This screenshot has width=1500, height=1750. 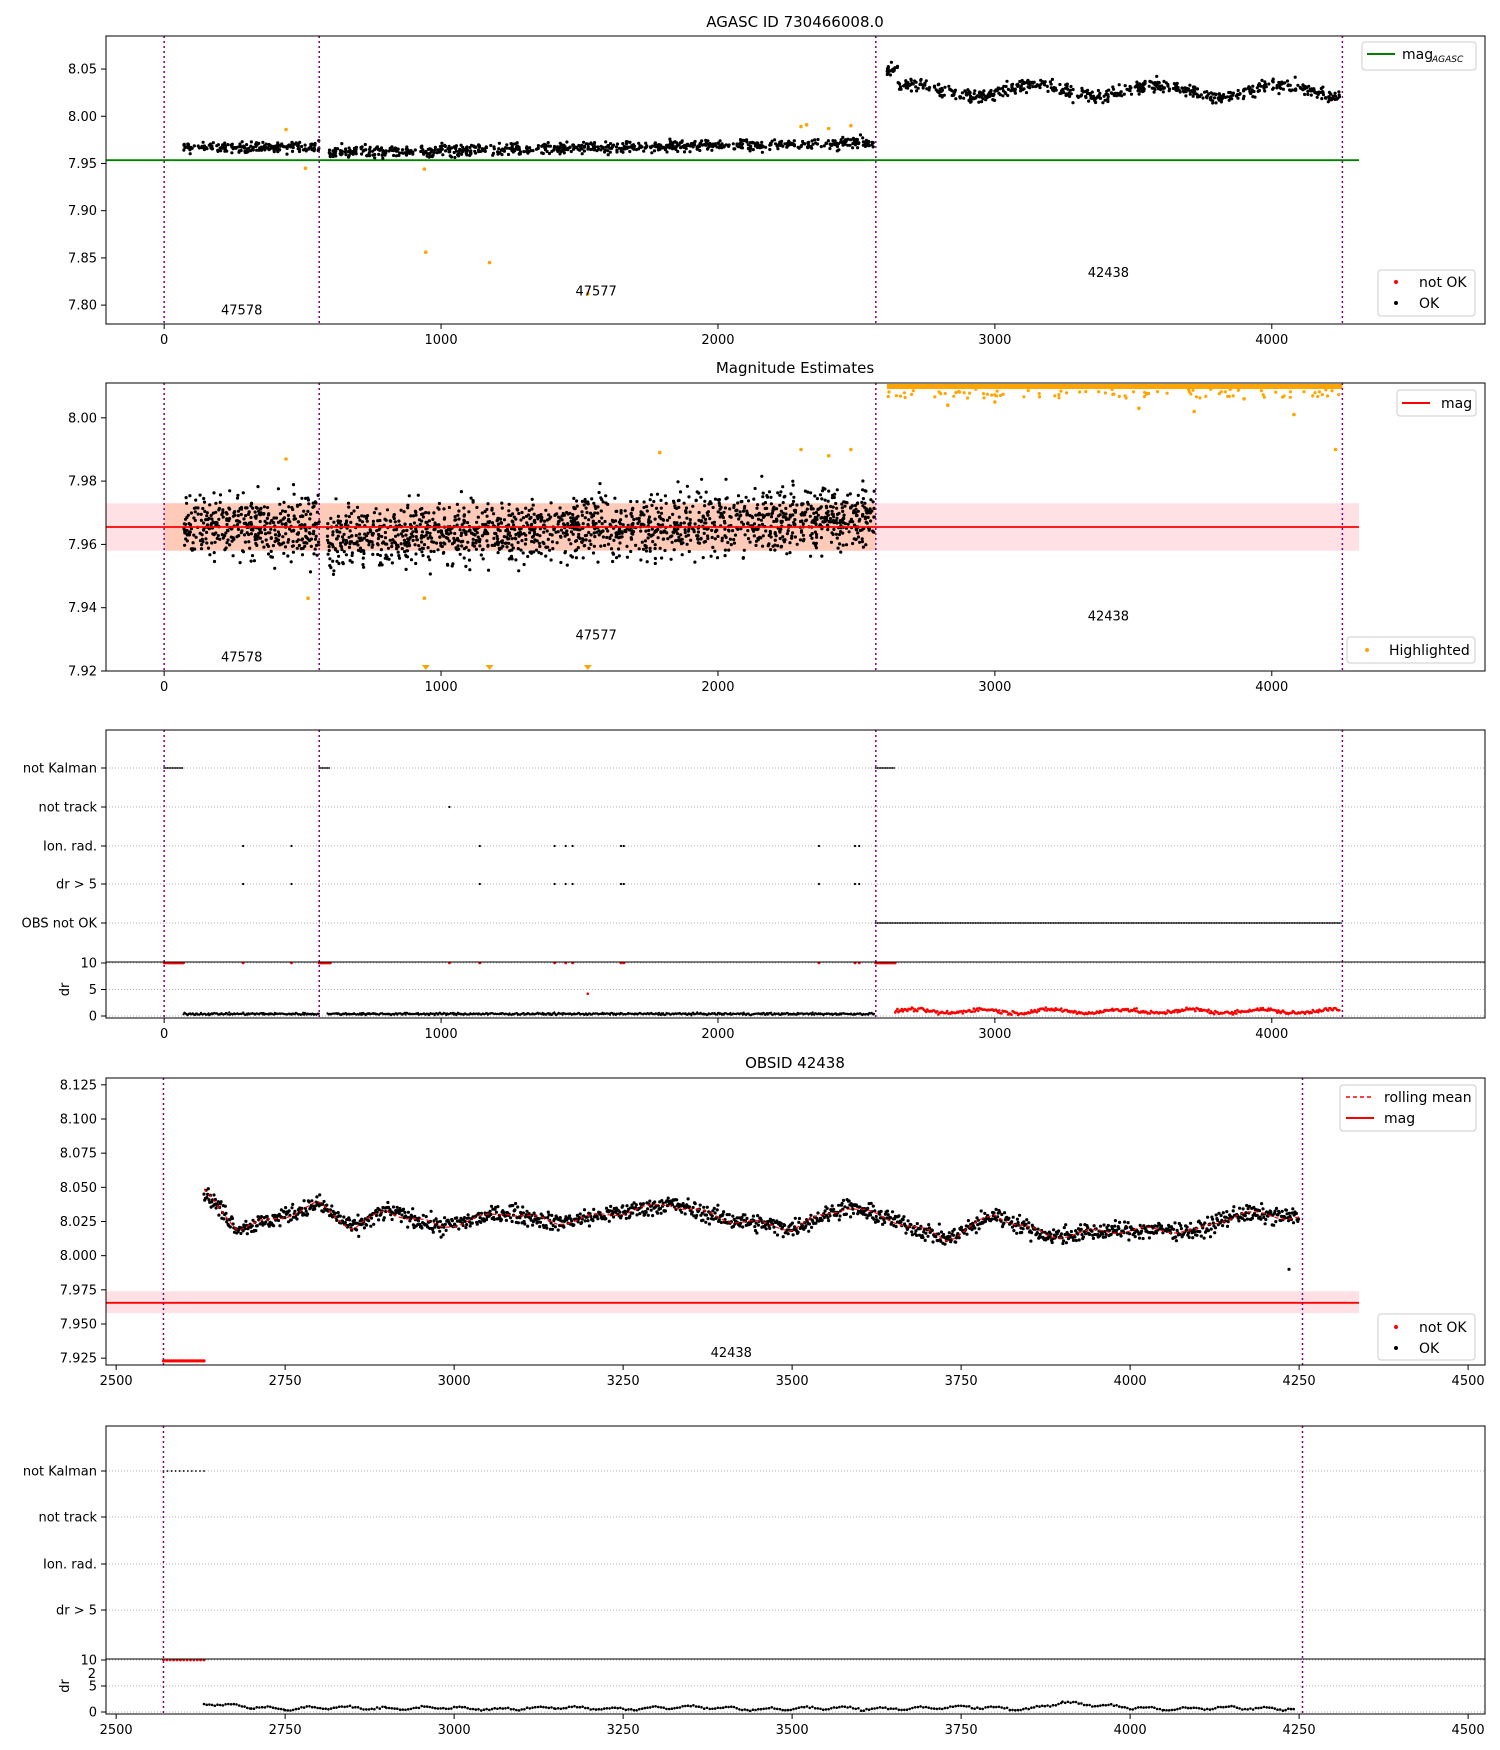 What do you see at coordinates (997, 391) in the screenshot?
I see `highlighted-point` at bounding box center [997, 391].